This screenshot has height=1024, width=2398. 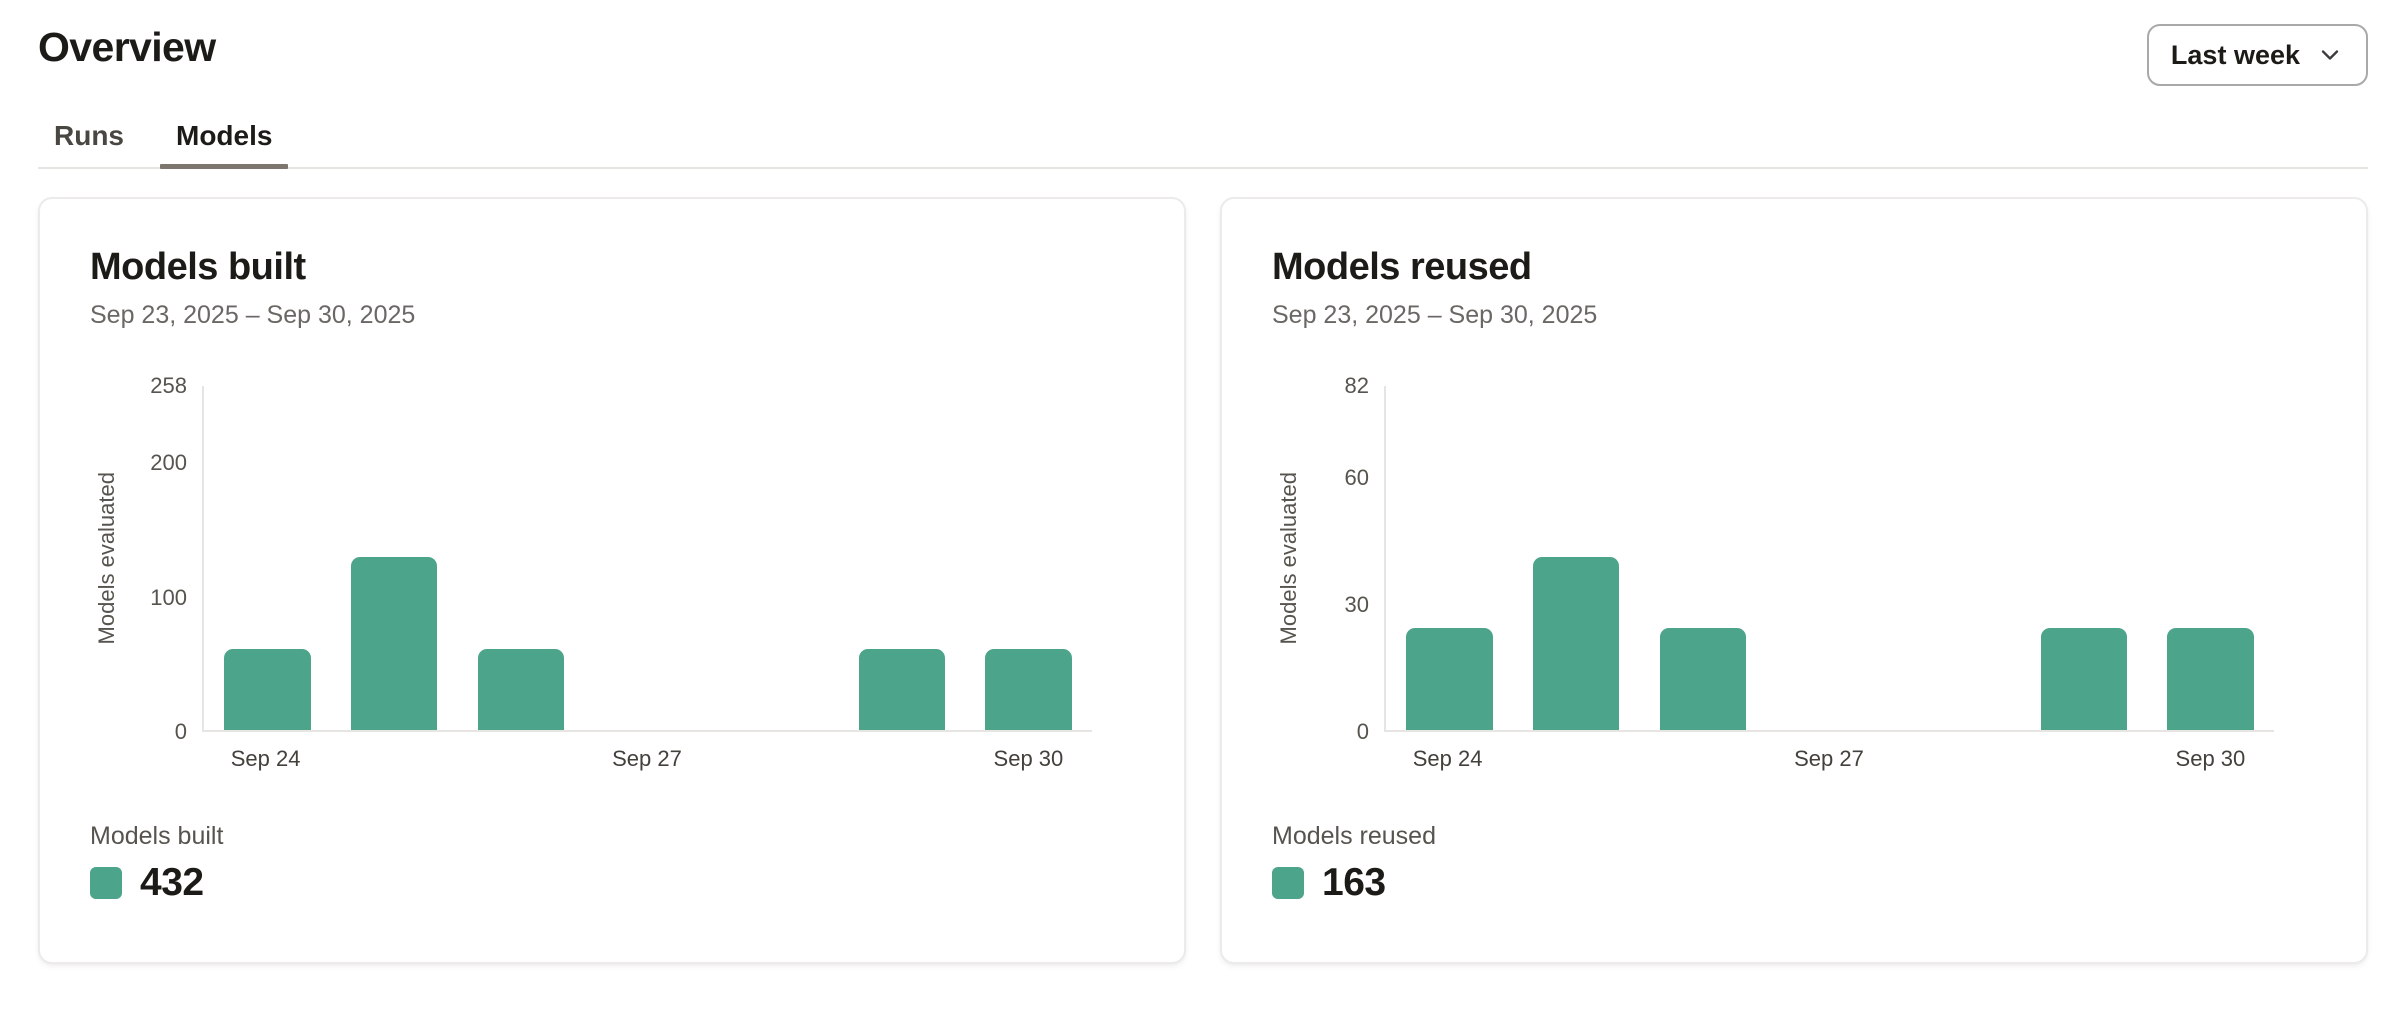 What do you see at coordinates (127, 47) in the screenshot?
I see `page-title: Overview` at bounding box center [127, 47].